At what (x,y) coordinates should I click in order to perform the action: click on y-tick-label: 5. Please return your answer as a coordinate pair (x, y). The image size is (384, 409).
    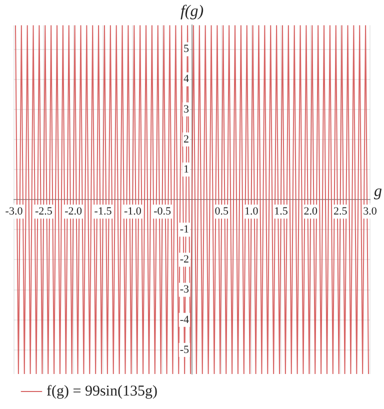
    Looking at the image, I should click on (187, 49).